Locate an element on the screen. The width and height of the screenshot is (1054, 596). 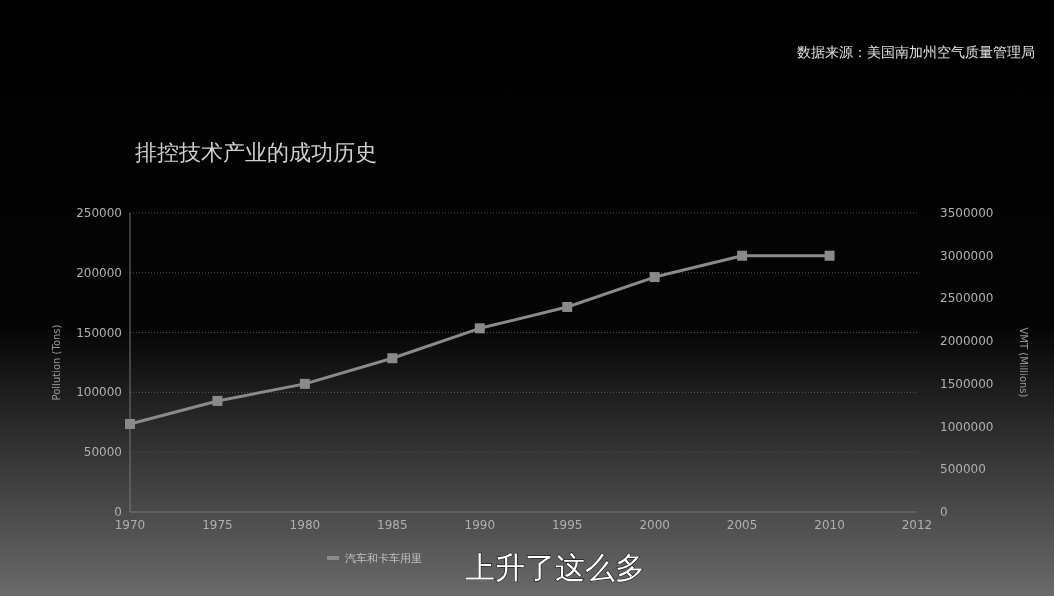
legend-label: 汽车和卡车用里 is located at coordinates (383, 558).